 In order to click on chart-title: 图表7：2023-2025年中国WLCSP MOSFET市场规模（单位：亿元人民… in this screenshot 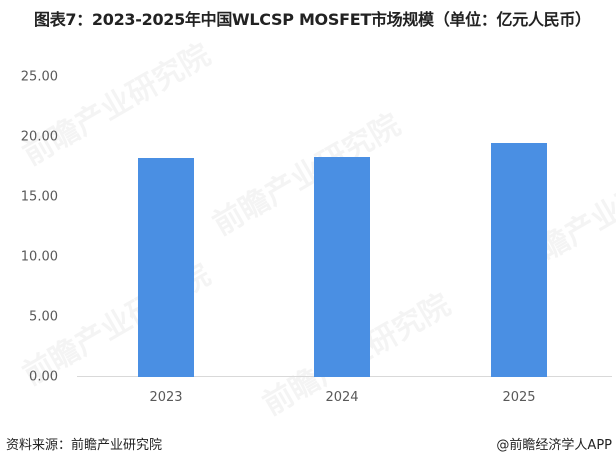, I will do `click(312, 19)`.